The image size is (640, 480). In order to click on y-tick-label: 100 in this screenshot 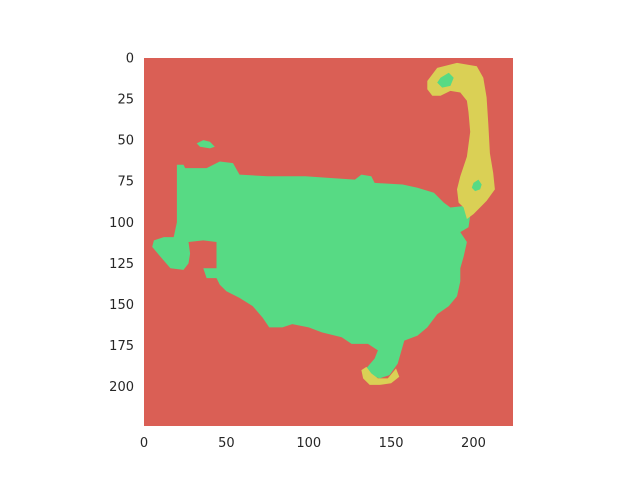, I will do `click(121, 223)`.